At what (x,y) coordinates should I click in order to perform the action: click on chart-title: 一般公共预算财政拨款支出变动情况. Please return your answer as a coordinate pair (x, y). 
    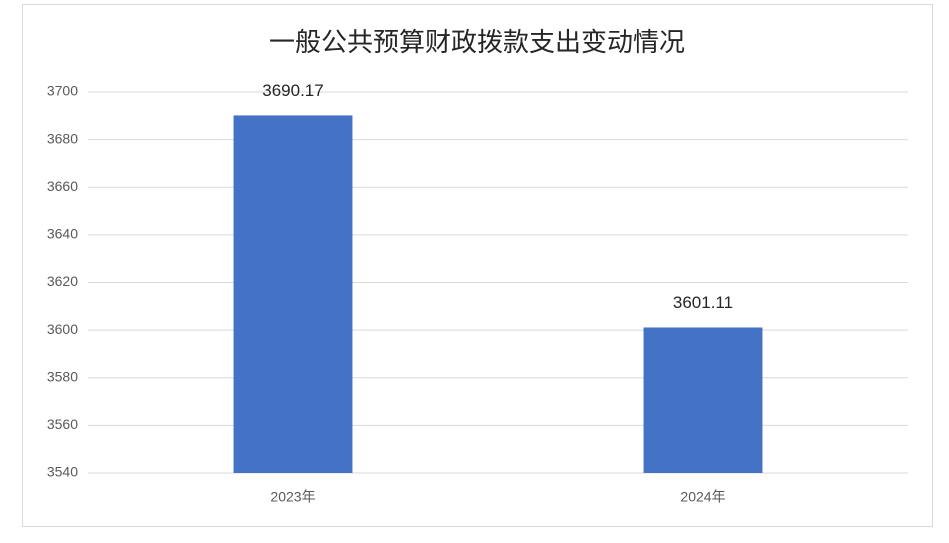
    Looking at the image, I should click on (477, 43).